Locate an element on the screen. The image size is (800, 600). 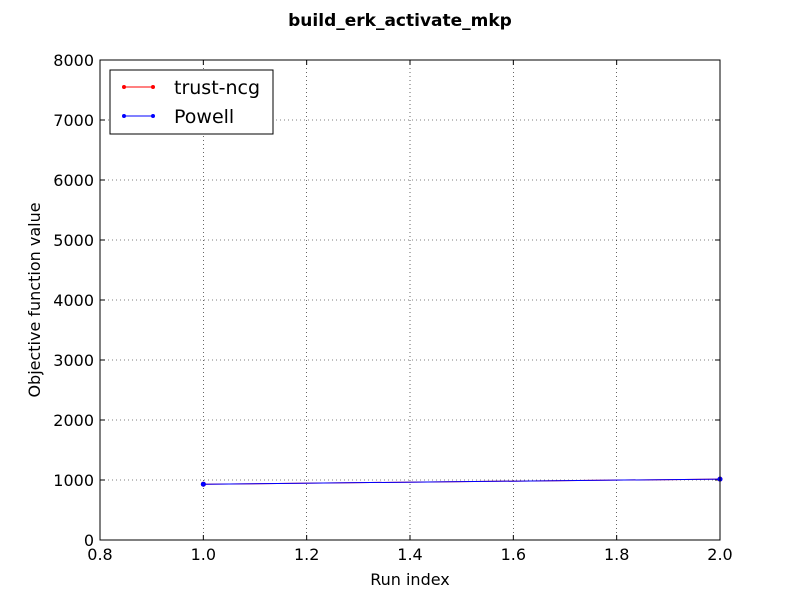
y-tick-label: 5000 is located at coordinates (73, 240).